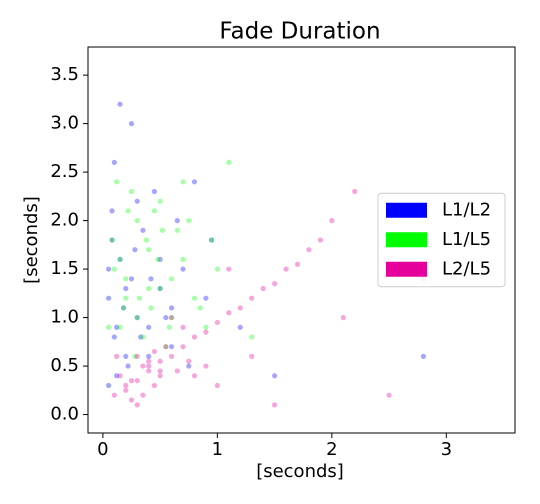 Image resolution: width=540 pixels, height=504 pixels. What do you see at coordinates (446, 449) in the screenshot?
I see `x-tick-label: 3` at bounding box center [446, 449].